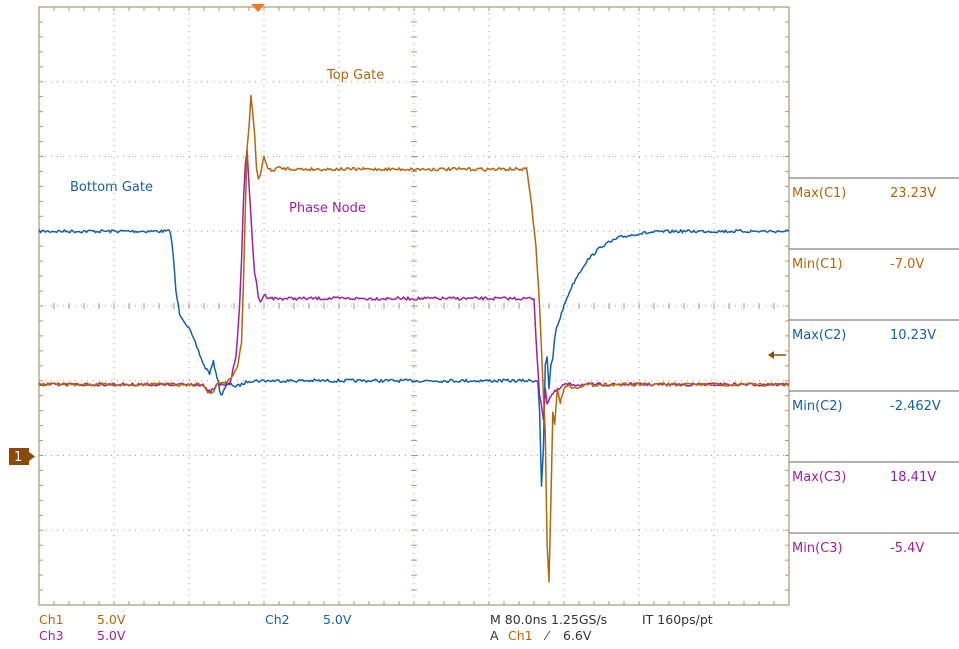  Describe the element at coordinates (819, 335) in the screenshot. I see `measurement-label: Max(C2)` at that location.